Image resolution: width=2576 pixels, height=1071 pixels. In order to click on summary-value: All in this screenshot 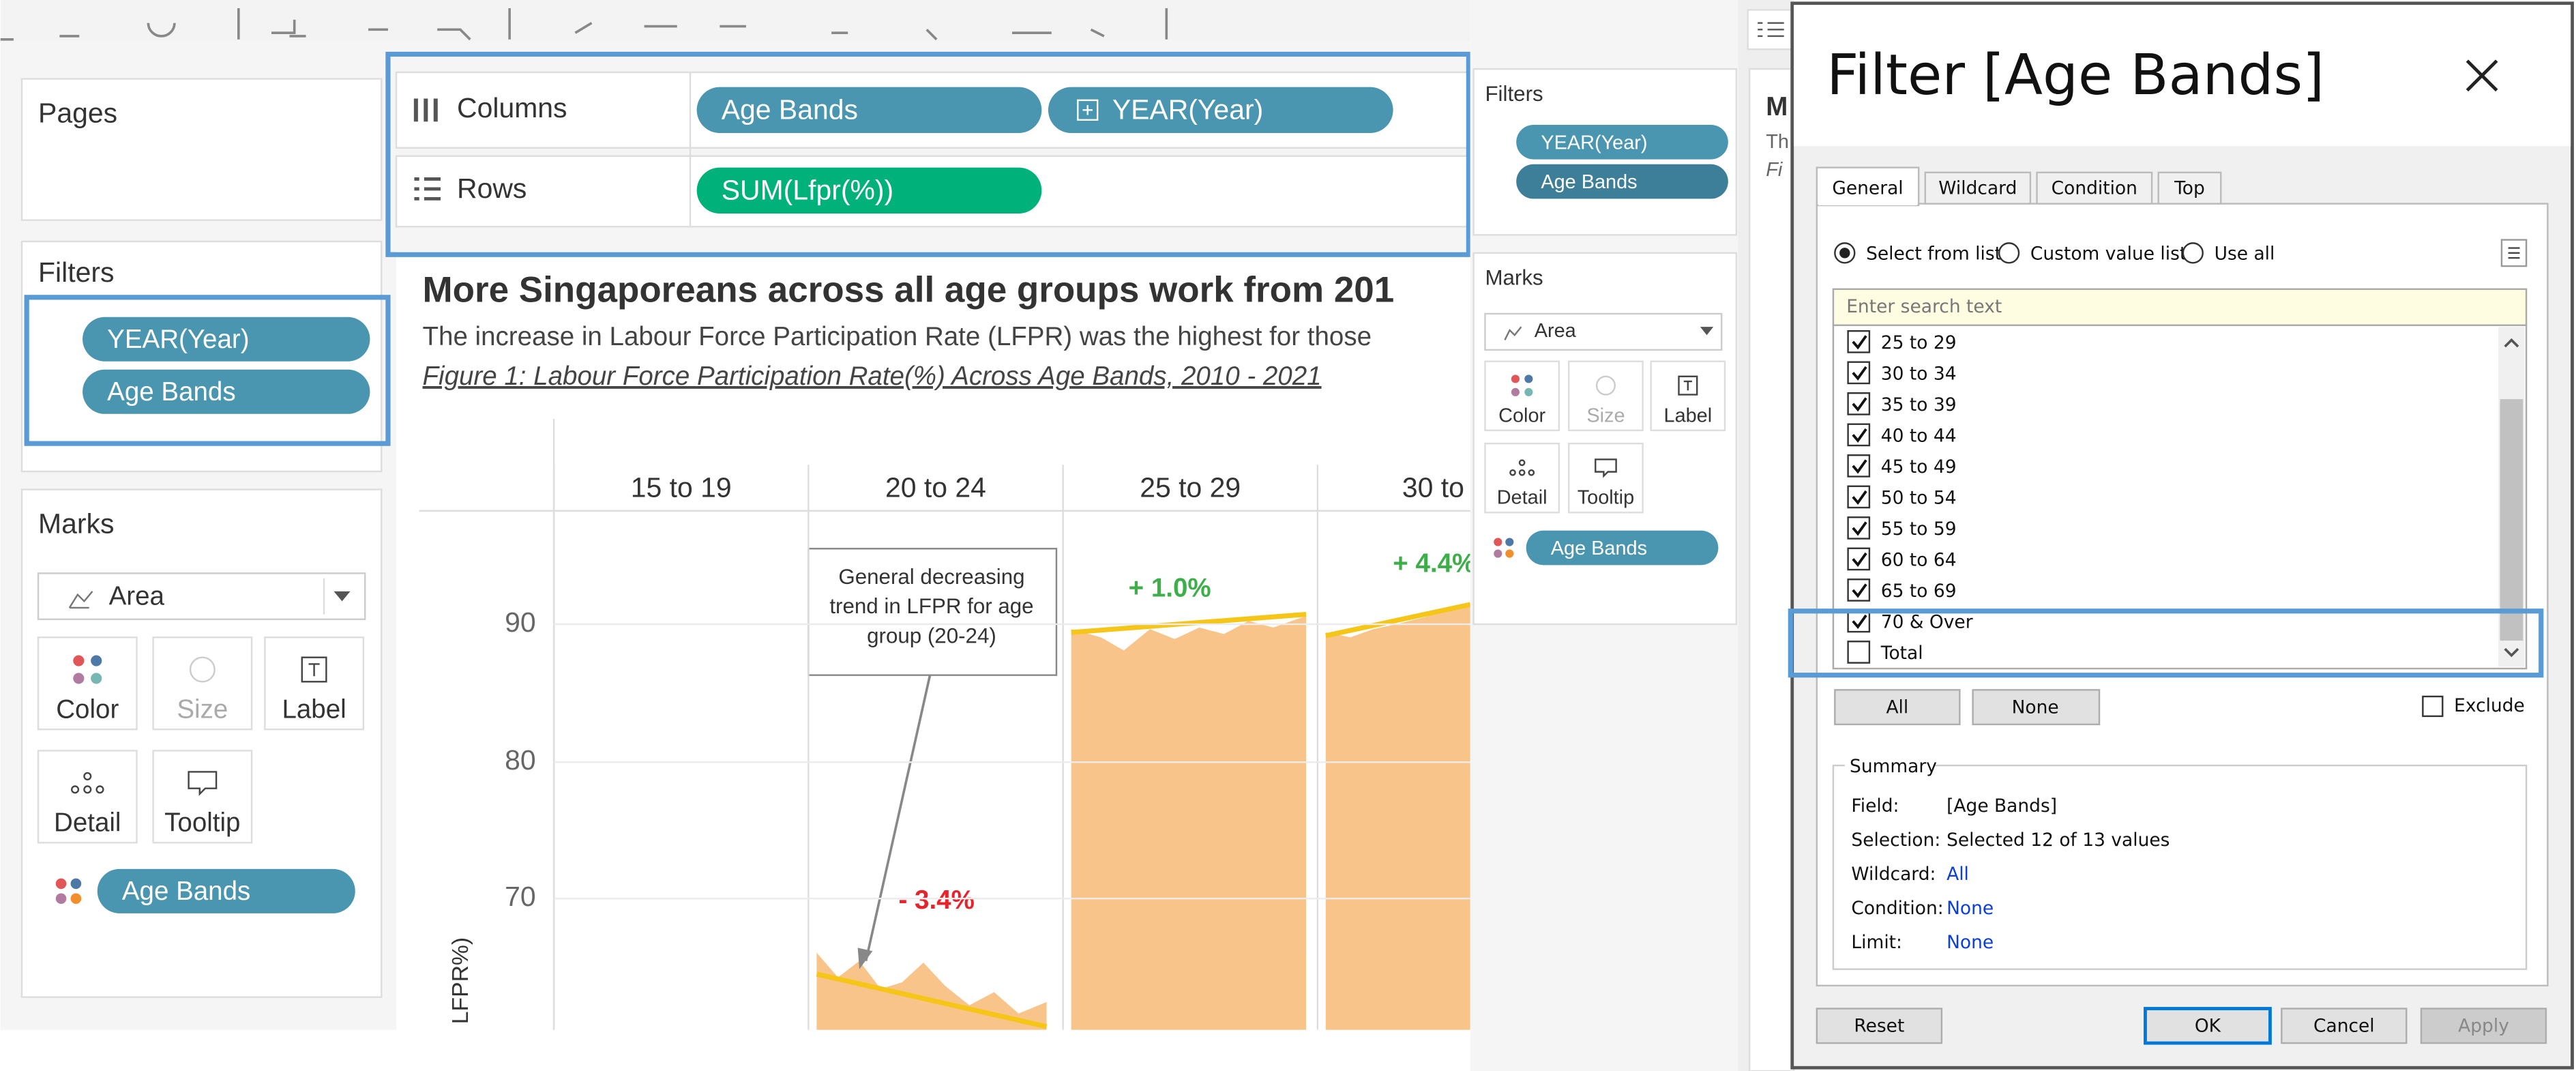, I will do `click(1957, 874)`.